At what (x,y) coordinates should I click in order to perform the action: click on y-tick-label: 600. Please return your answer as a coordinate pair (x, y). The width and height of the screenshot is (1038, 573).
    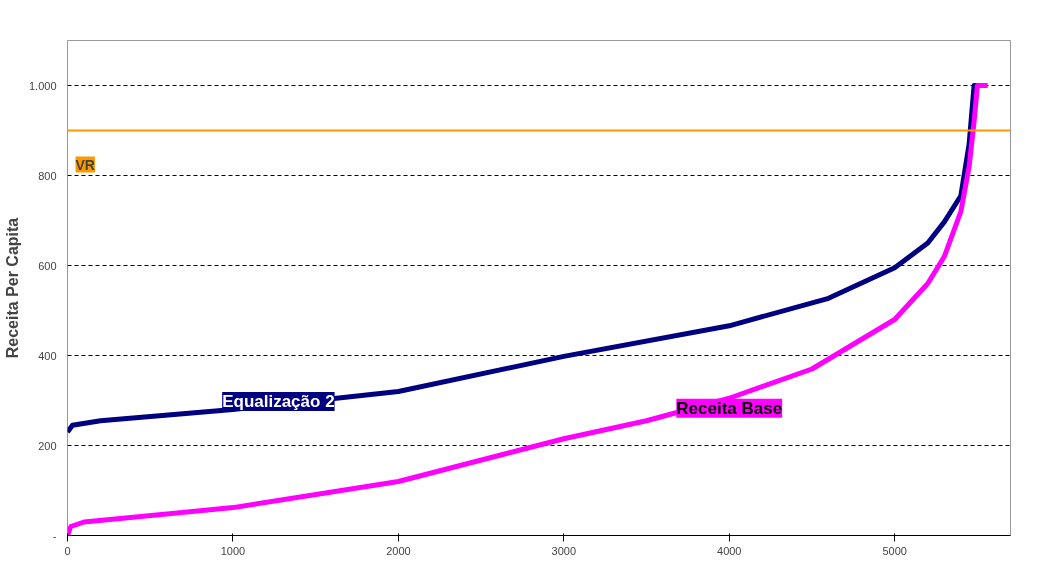
    Looking at the image, I should click on (47, 265).